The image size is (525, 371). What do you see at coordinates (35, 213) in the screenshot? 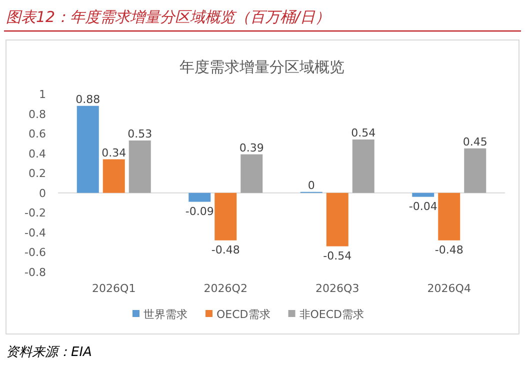
I see `y-tick-label: -0.2` at bounding box center [35, 213].